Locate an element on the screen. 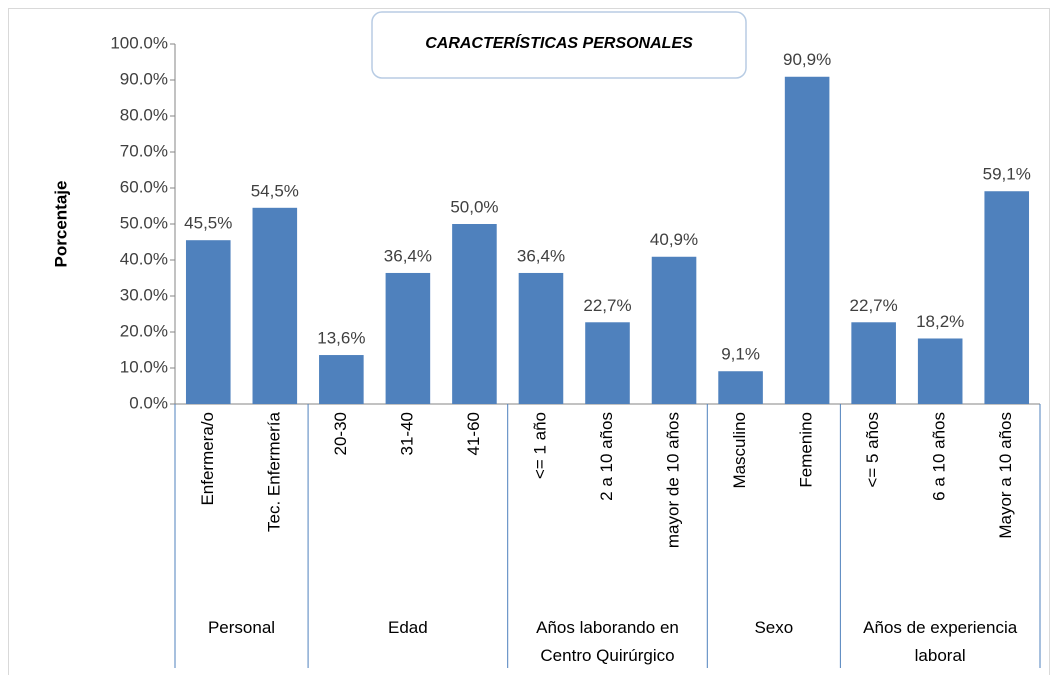  value-label: 13,6% is located at coordinates (341, 338).